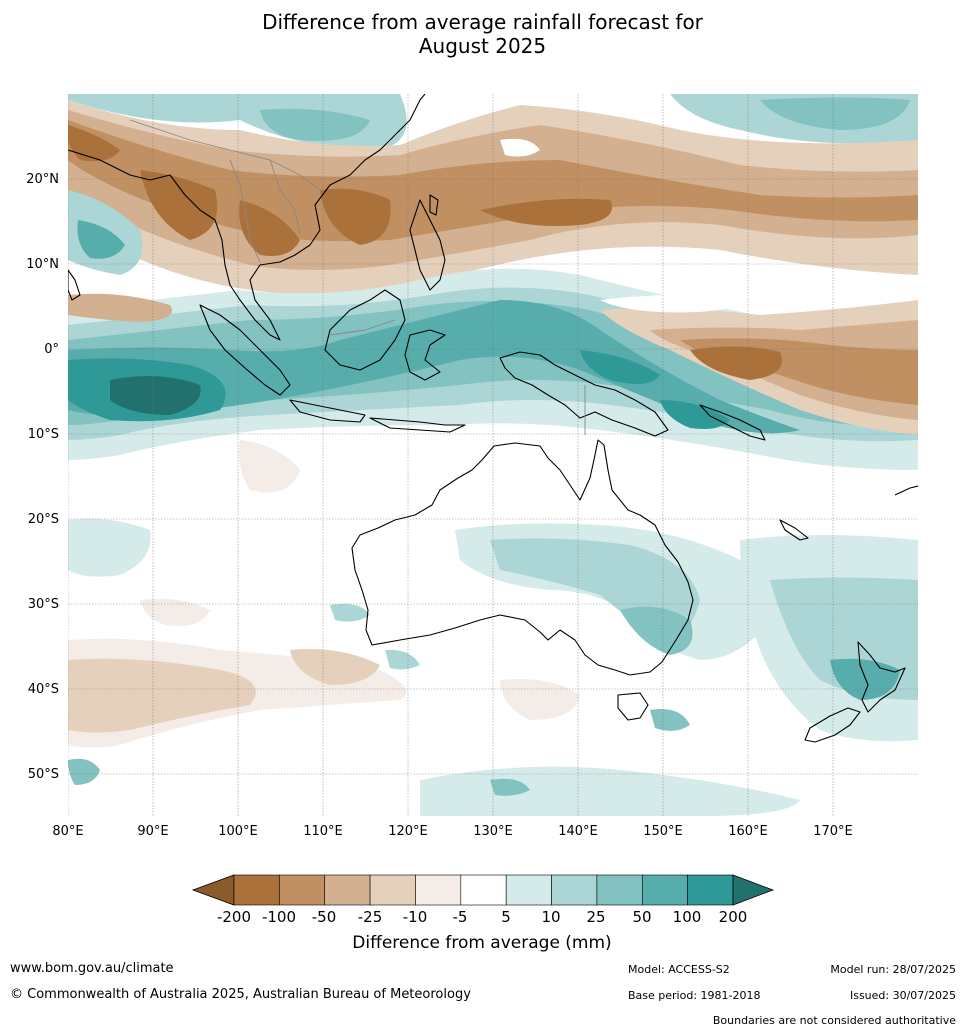  What do you see at coordinates (641, 917) in the screenshot?
I see `colorbar-label: 50` at bounding box center [641, 917].